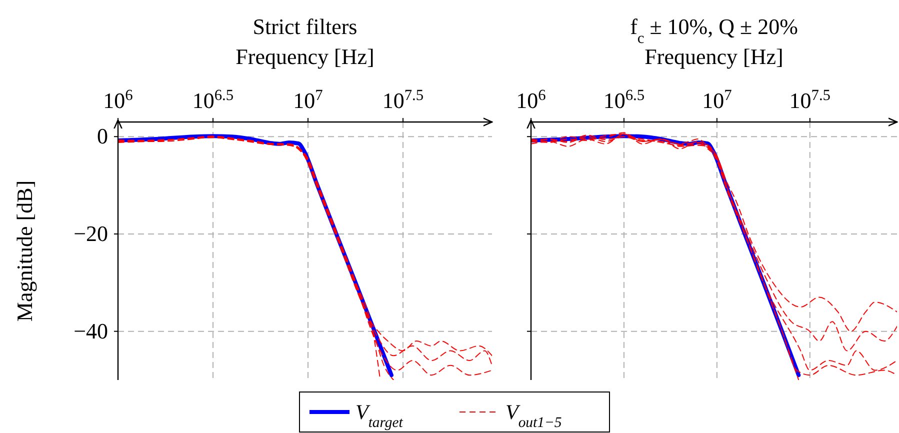 The width and height of the screenshot is (899, 433). I want to click on y-tick-label: −20, so click(91, 233).